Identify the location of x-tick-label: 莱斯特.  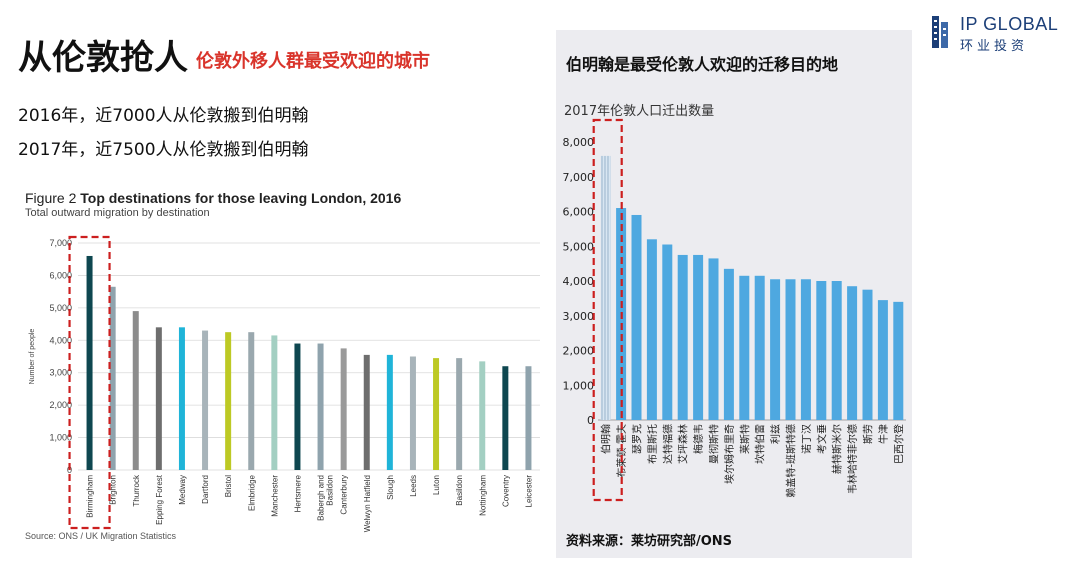
(744, 439).